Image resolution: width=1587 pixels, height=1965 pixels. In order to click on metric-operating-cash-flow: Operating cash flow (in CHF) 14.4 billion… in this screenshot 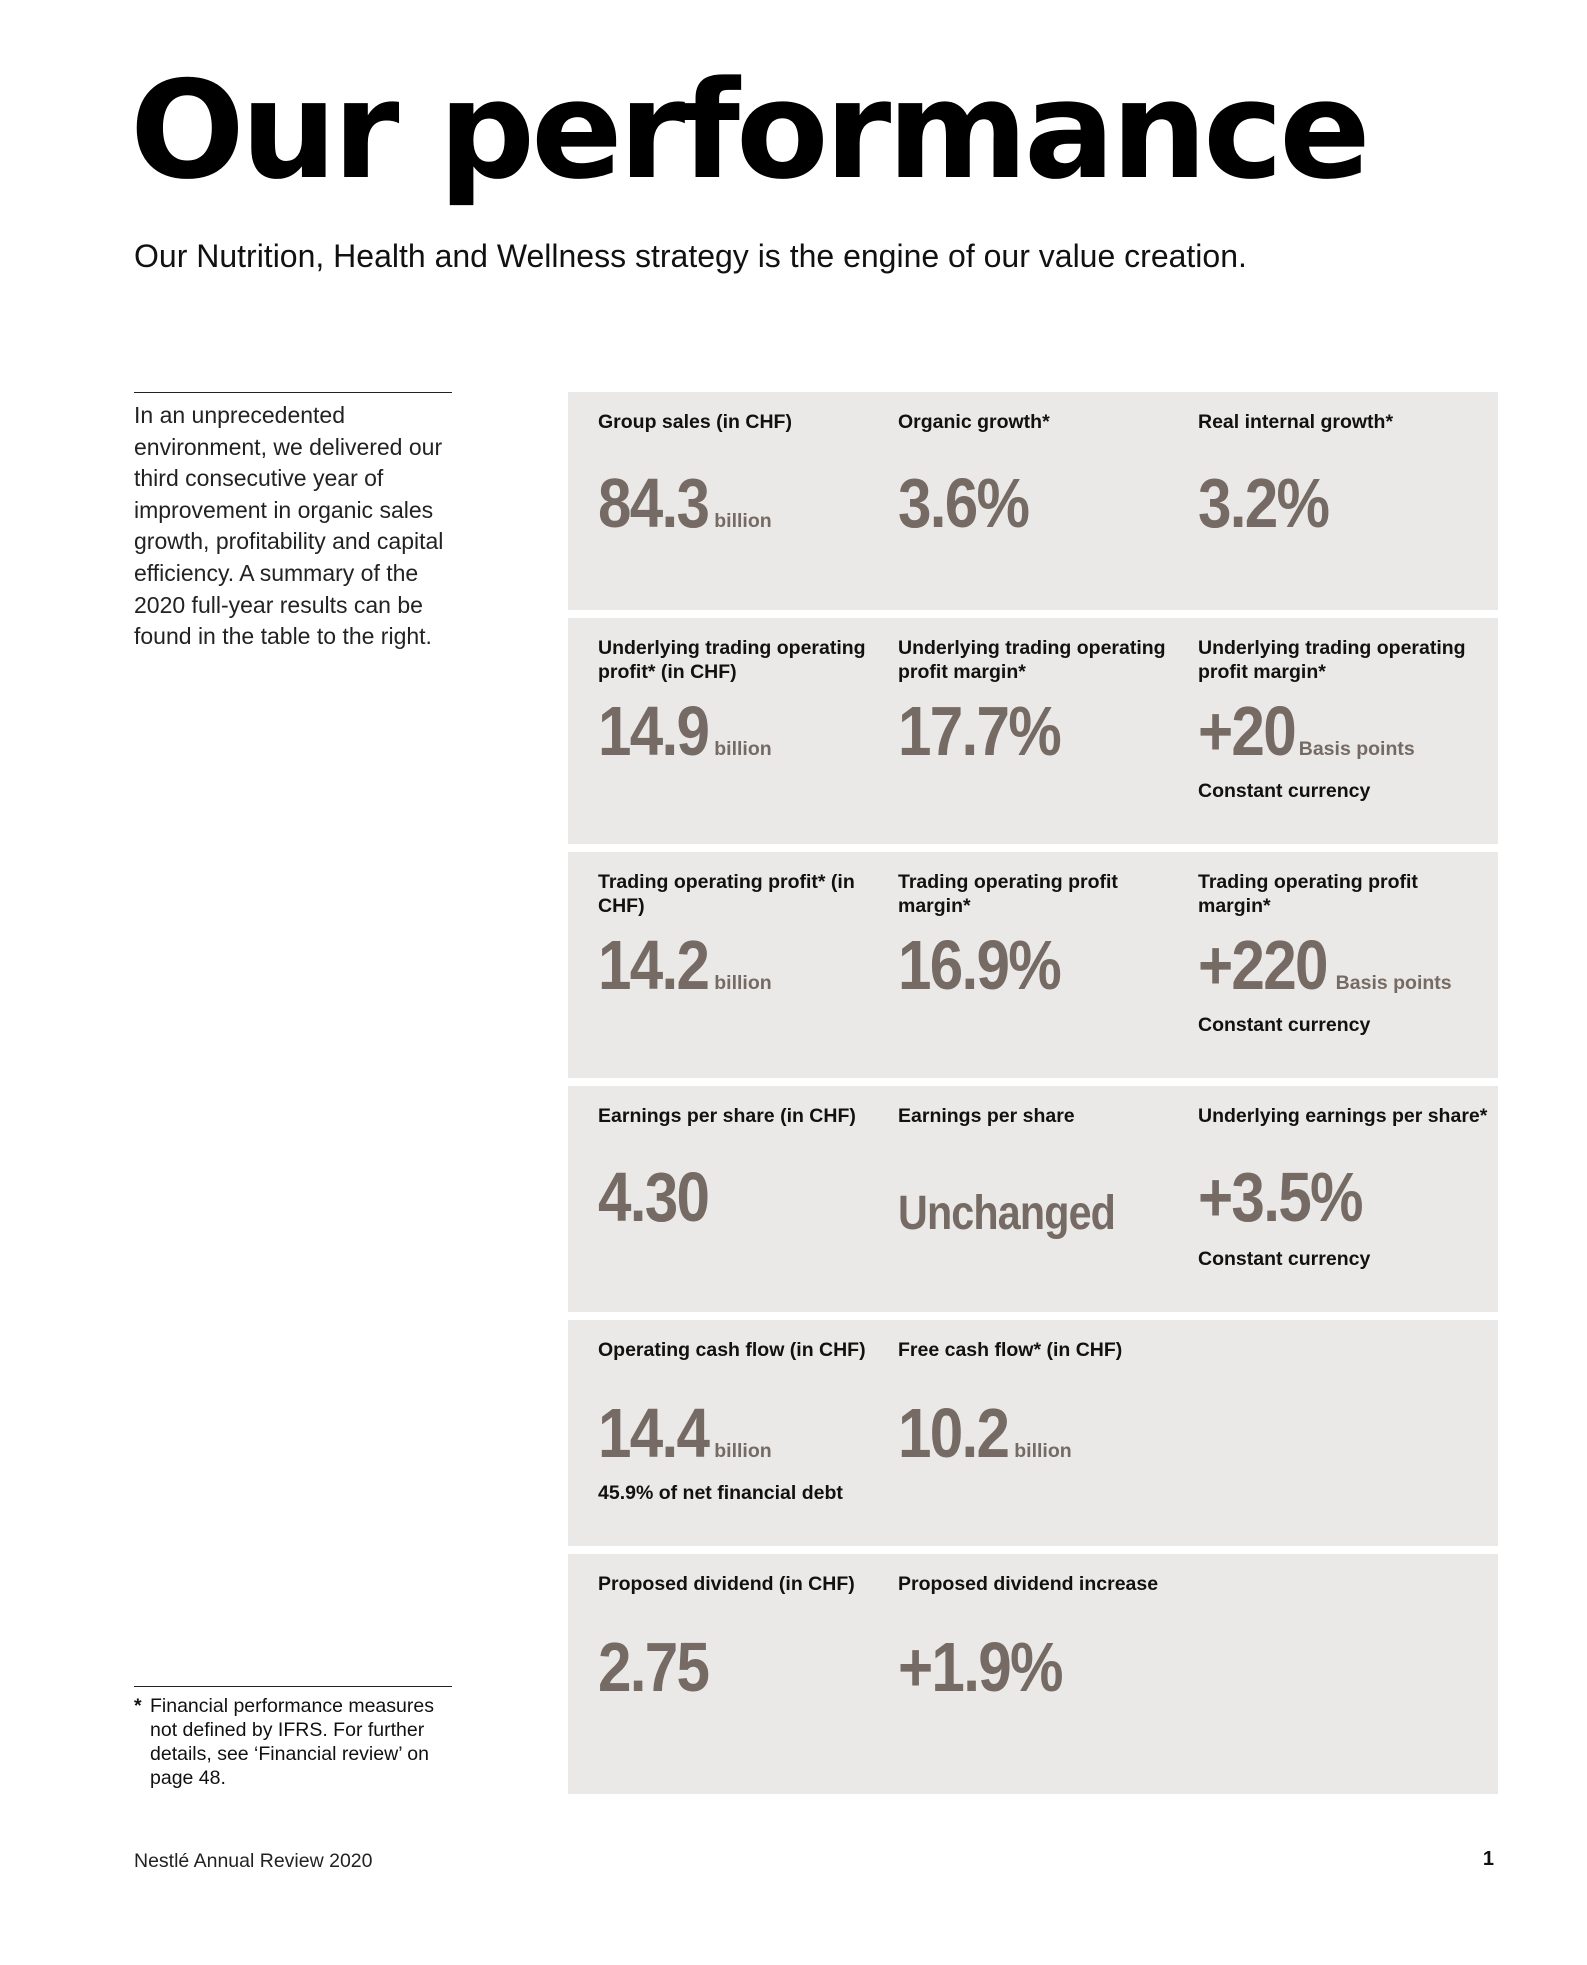, I will do `click(743, 1421)`.